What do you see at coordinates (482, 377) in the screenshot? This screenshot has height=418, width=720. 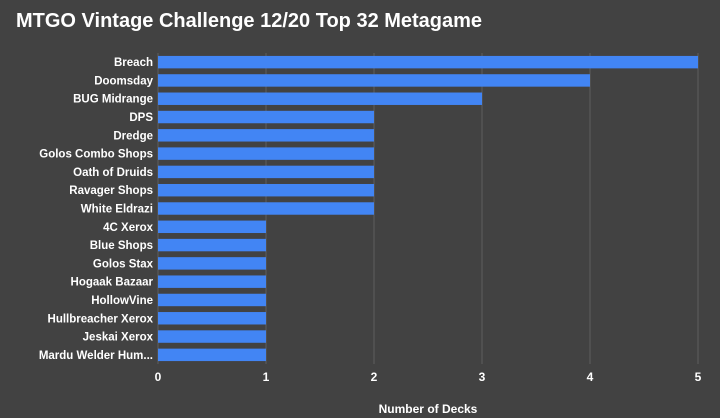 I see `x-tick-label: 3` at bounding box center [482, 377].